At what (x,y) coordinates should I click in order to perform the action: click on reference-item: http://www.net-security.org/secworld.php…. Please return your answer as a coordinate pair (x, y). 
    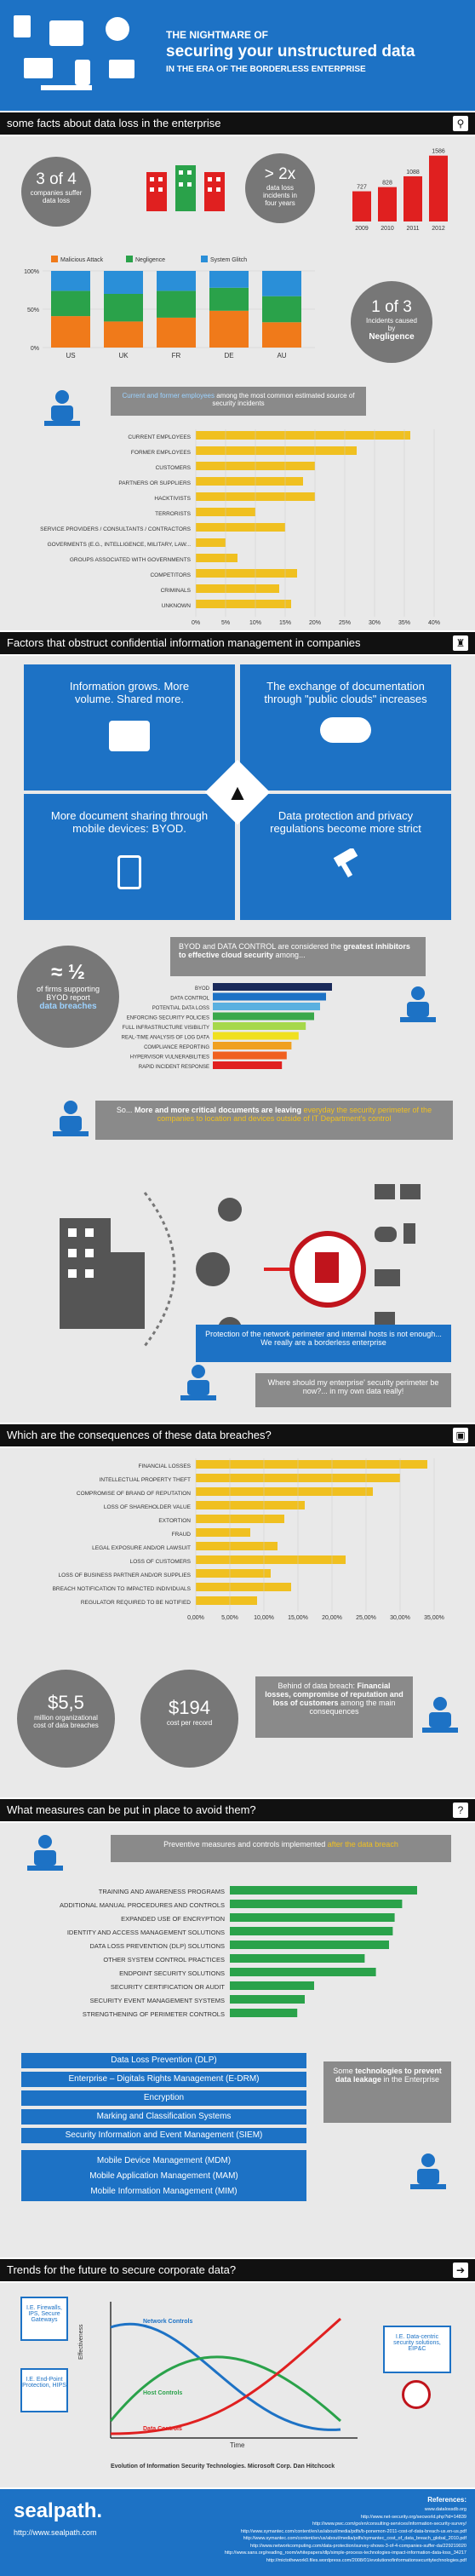
    Looking at the image, I should click on (413, 2517).